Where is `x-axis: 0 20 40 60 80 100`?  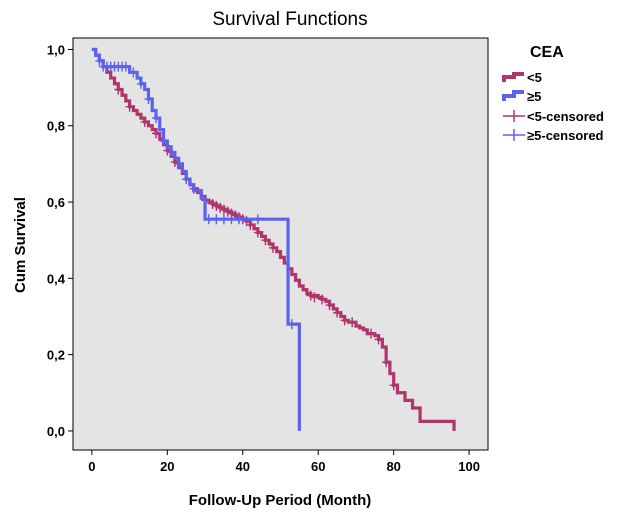 x-axis: 0 20 40 60 80 100 is located at coordinates (284, 462).